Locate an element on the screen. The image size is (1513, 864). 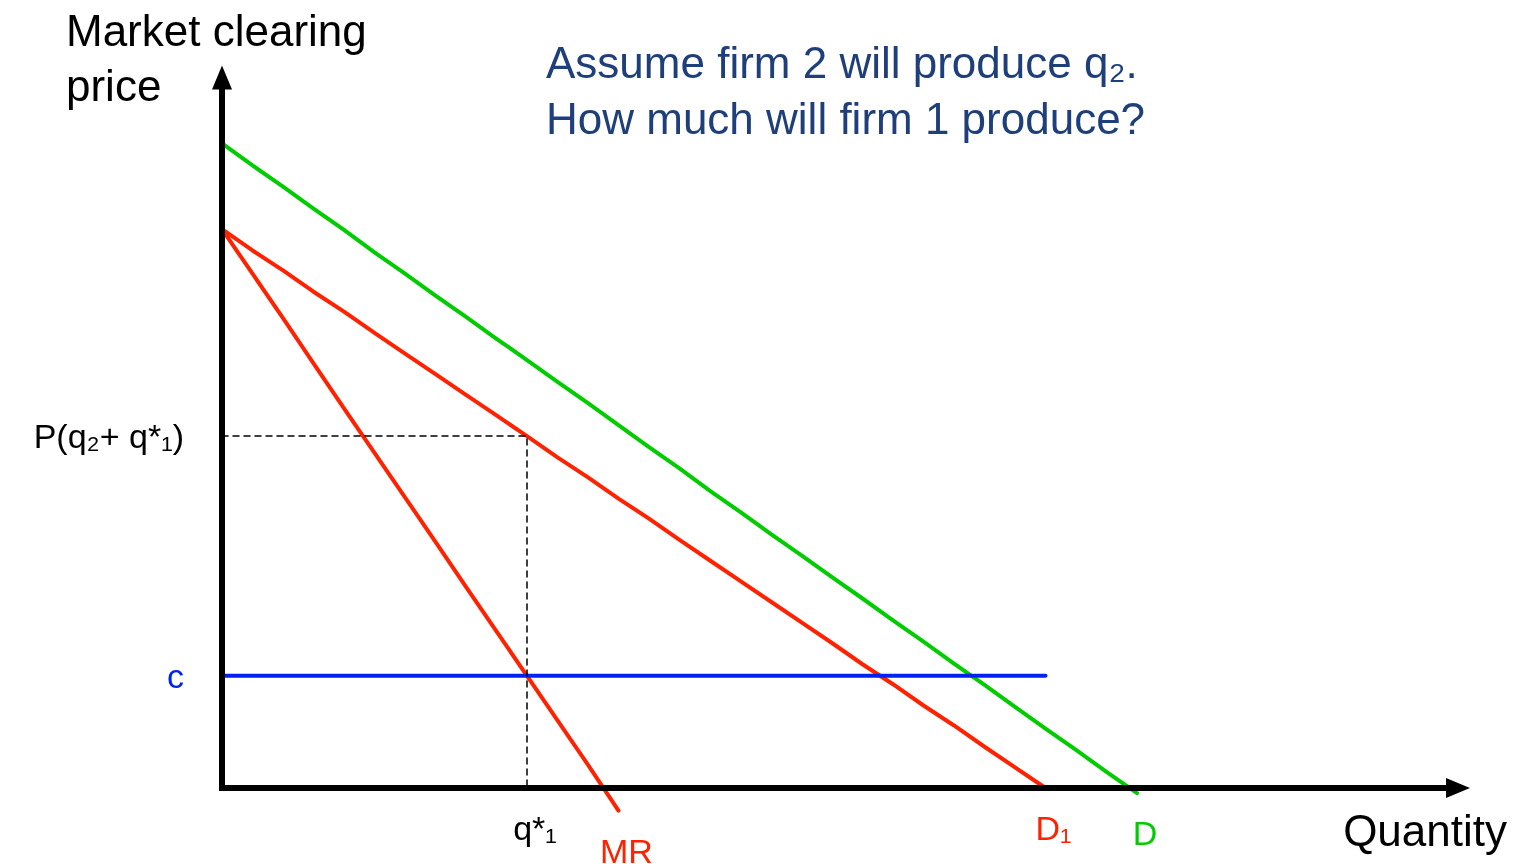
series-label: q*₁ is located at coordinates (535, 828).